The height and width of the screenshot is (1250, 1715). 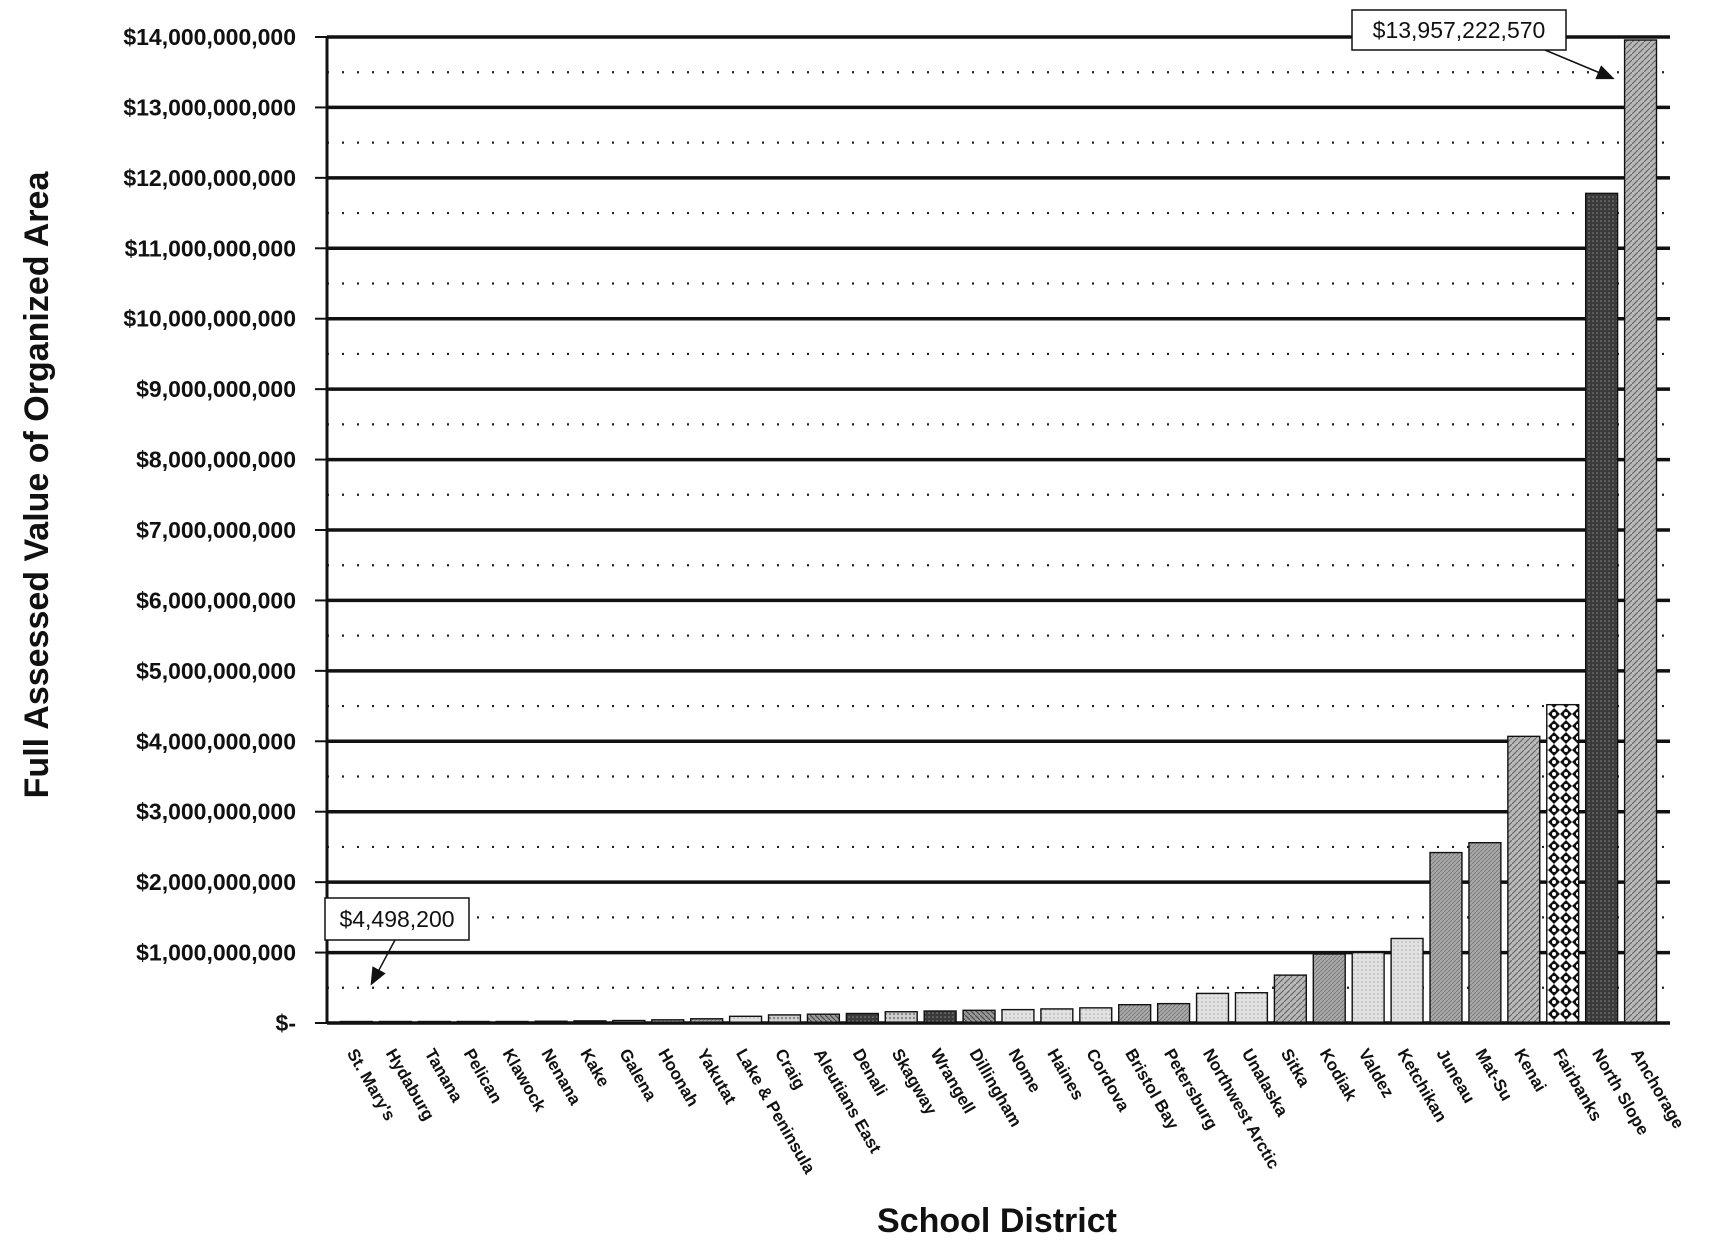 I want to click on y-tick-label: $2,000,000,000, so click(x=216, y=882).